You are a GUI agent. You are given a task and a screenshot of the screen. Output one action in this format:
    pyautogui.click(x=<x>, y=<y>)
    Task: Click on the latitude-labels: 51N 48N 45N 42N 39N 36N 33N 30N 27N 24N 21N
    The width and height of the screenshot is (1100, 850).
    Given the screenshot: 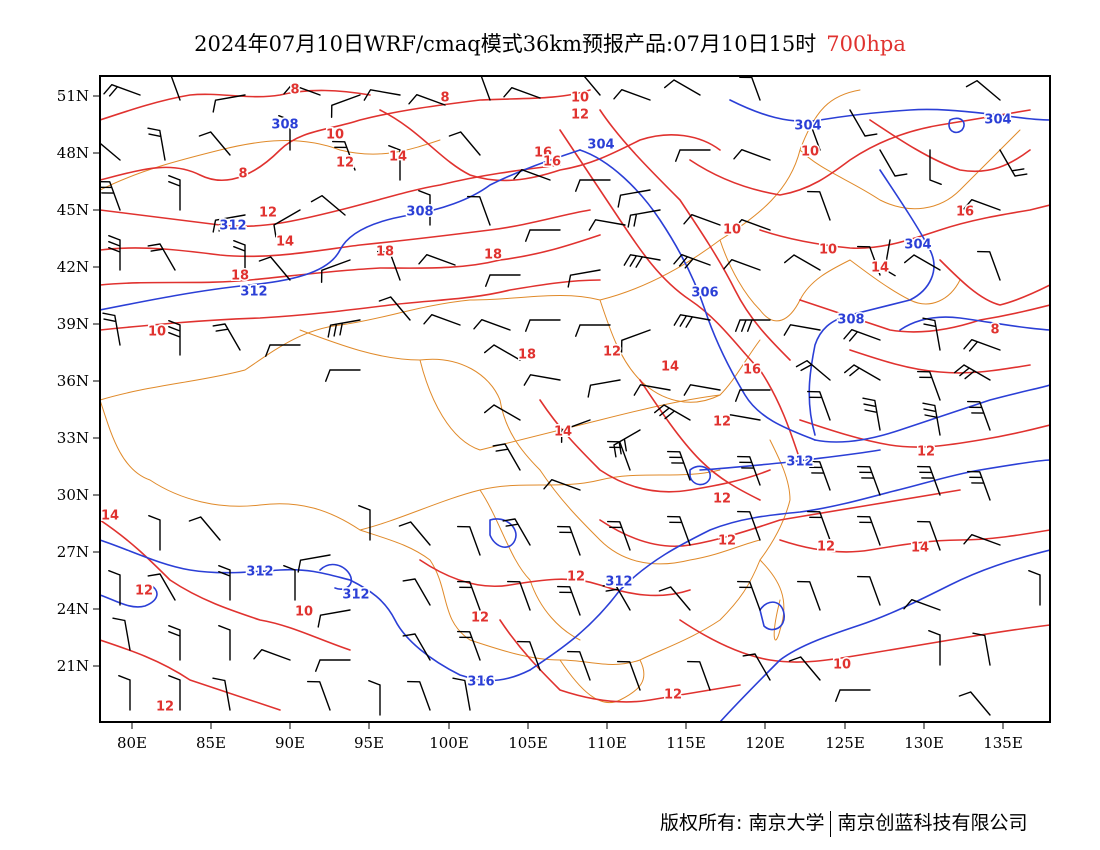 What is the action you would take?
    pyautogui.click(x=73, y=381)
    